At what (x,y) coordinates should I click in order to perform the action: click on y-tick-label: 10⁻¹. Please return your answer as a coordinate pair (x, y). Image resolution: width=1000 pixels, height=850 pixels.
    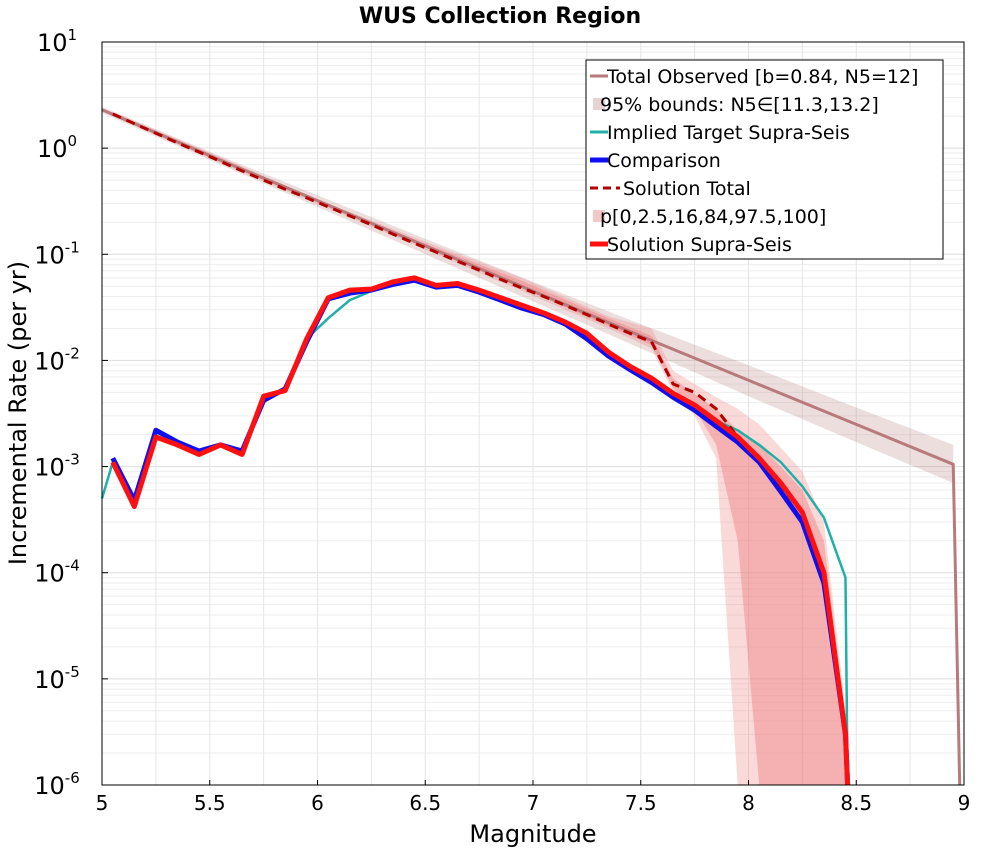
    Looking at the image, I should click on (57, 253).